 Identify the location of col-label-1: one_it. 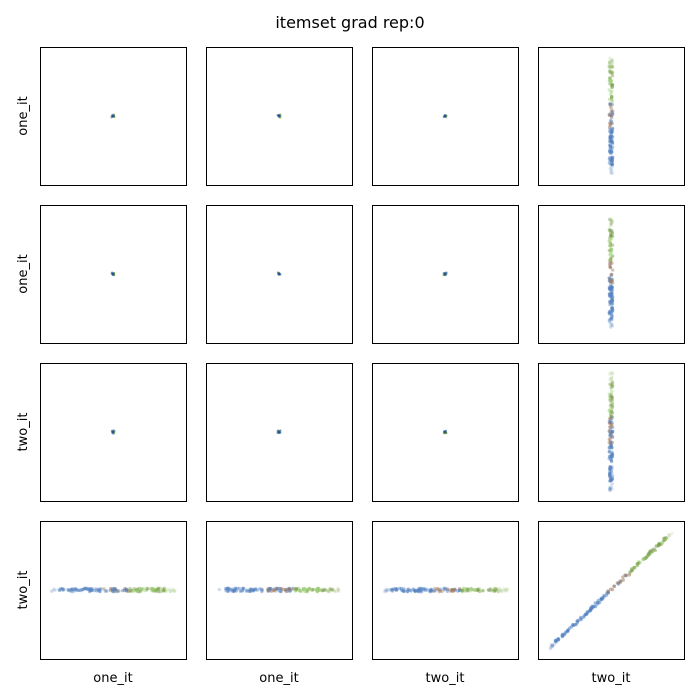
(112, 678).